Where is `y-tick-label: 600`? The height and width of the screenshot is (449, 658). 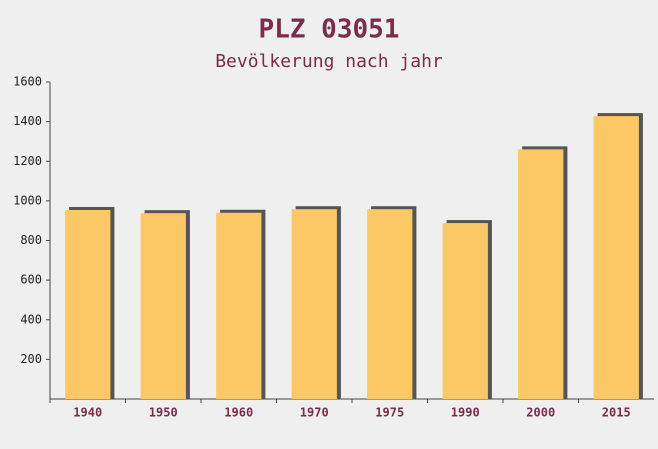 y-tick-label: 600 is located at coordinates (31, 280).